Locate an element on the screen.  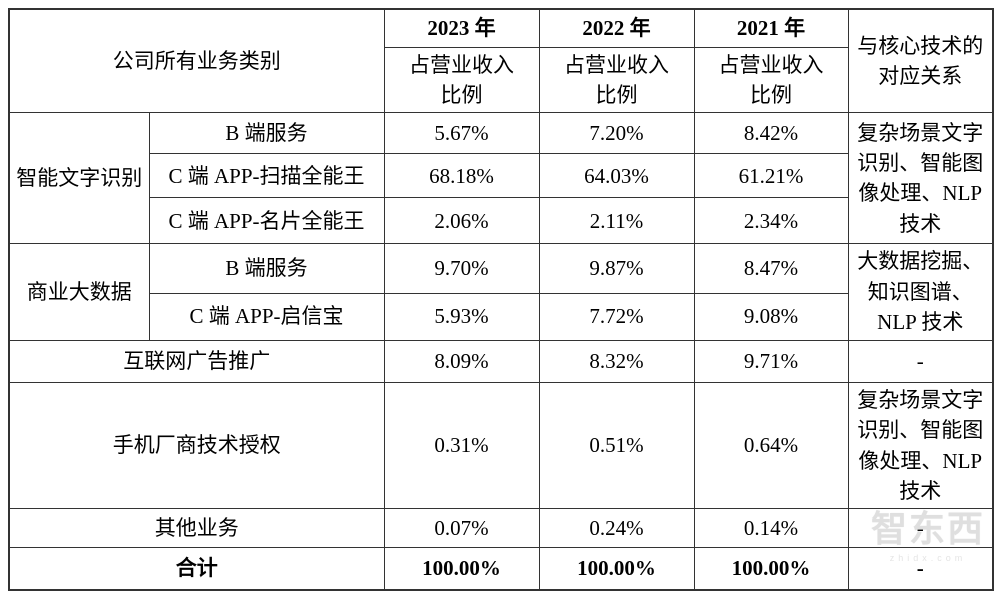
table-row: C 端 APP-名片全能王 2.06% 2.11% 2.34% is located at coordinates (501, 221).